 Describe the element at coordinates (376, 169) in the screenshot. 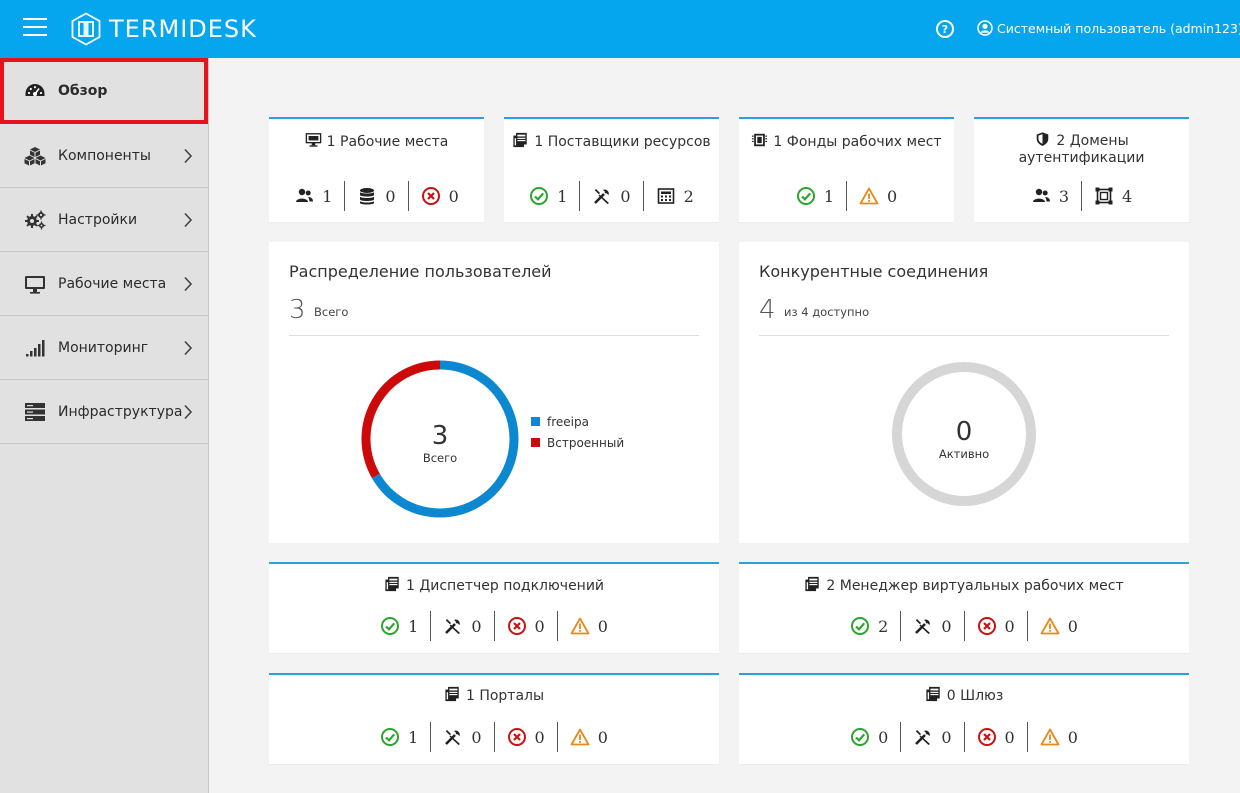

I see `workplaces-card: 1 Рабочие места 1 0 0` at that location.